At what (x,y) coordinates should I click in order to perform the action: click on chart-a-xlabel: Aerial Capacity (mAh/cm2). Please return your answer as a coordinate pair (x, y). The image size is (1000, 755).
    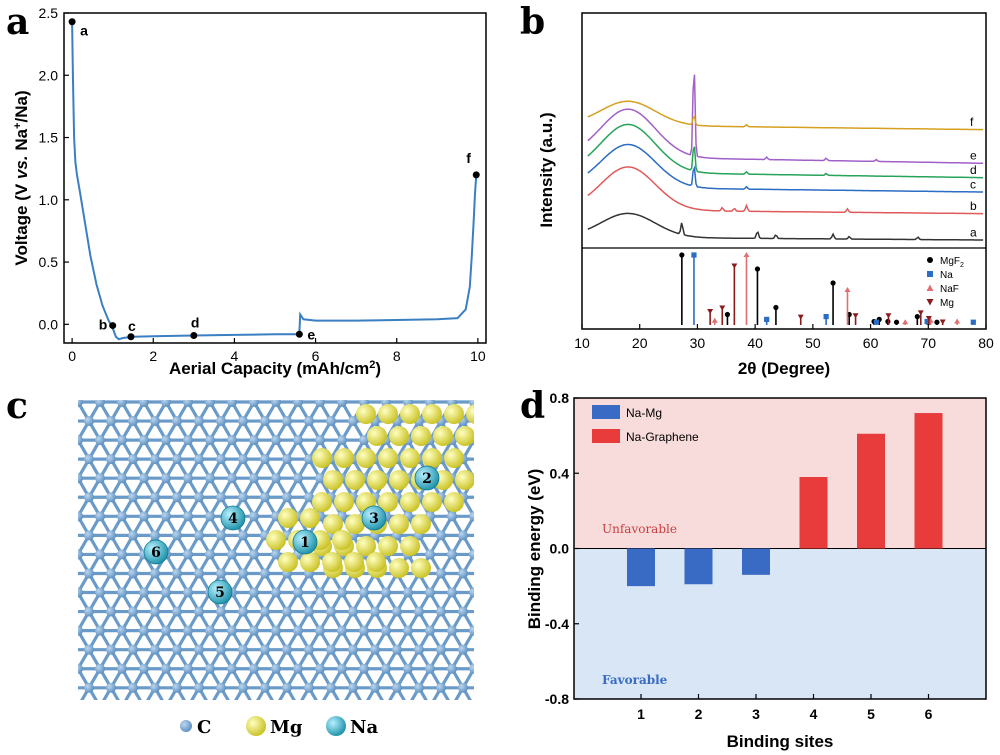
    Looking at the image, I should click on (275, 368).